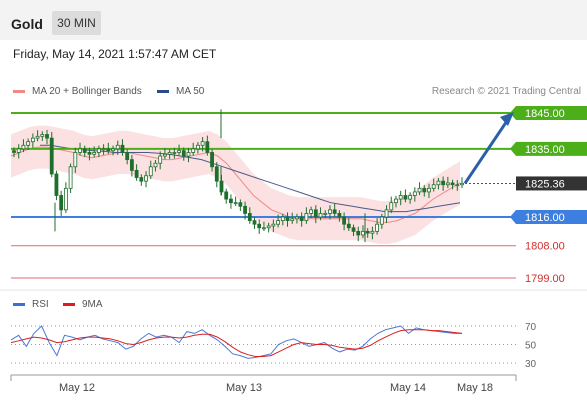 This screenshot has height=404, width=587. Describe the element at coordinates (507, 119) in the screenshot. I see `projection-arrow-head` at that location.